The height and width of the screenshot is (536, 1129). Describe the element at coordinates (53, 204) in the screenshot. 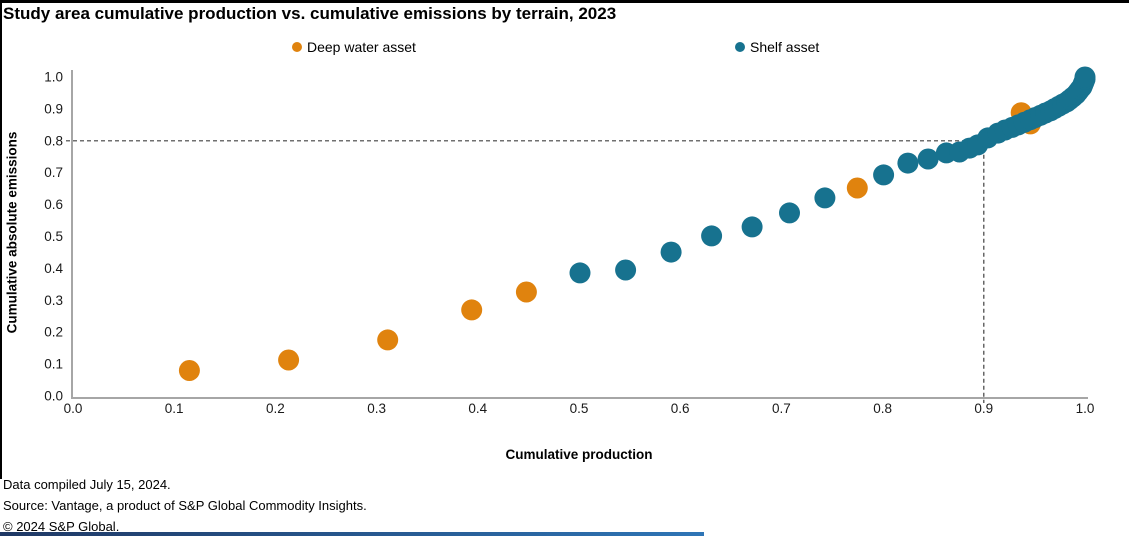

I see `y-tick-label: 0.6` at that location.